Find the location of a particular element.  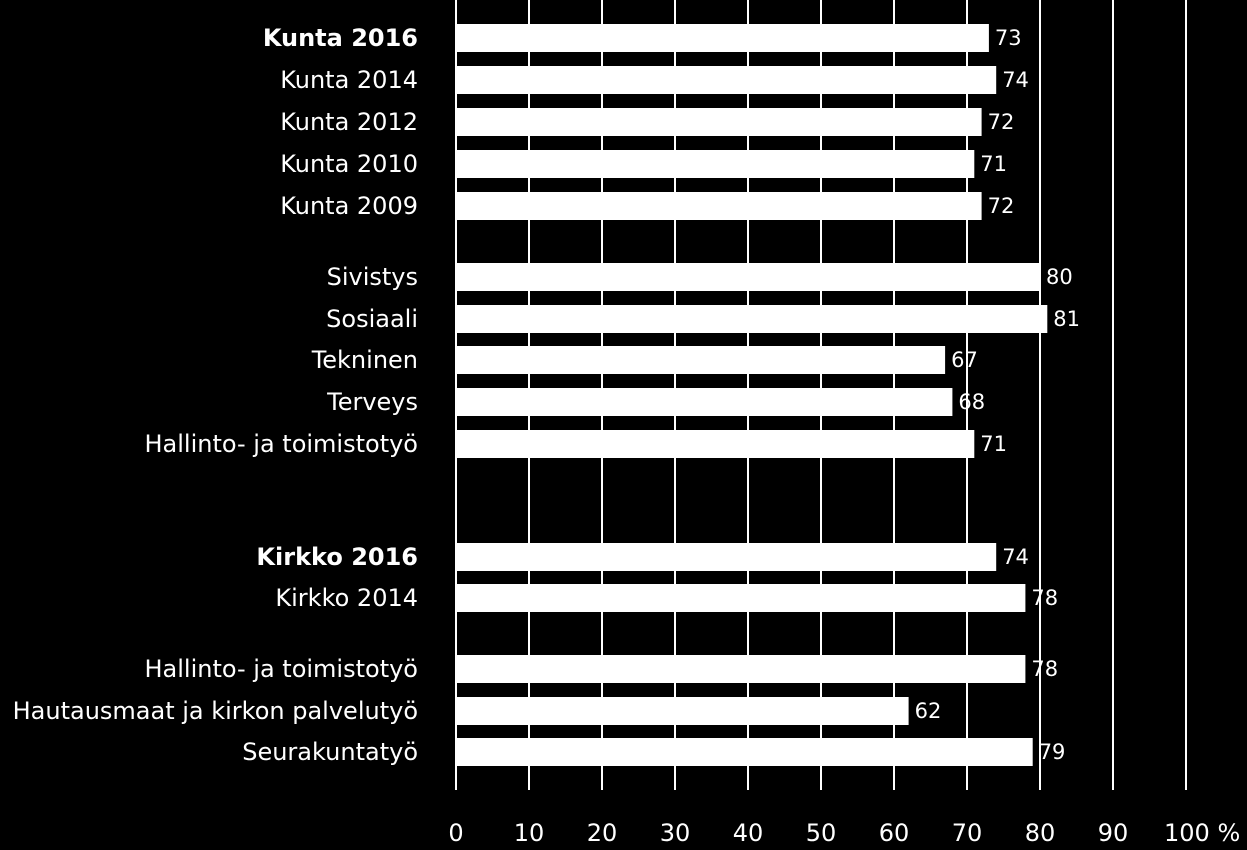

category-label: Kirkko 2016 is located at coordinates (337, 557).